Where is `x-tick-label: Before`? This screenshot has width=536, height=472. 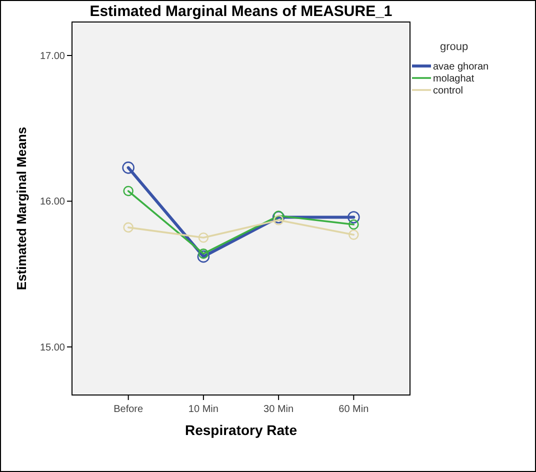 x-tick-label: Before is located at coordinates (129, 409).